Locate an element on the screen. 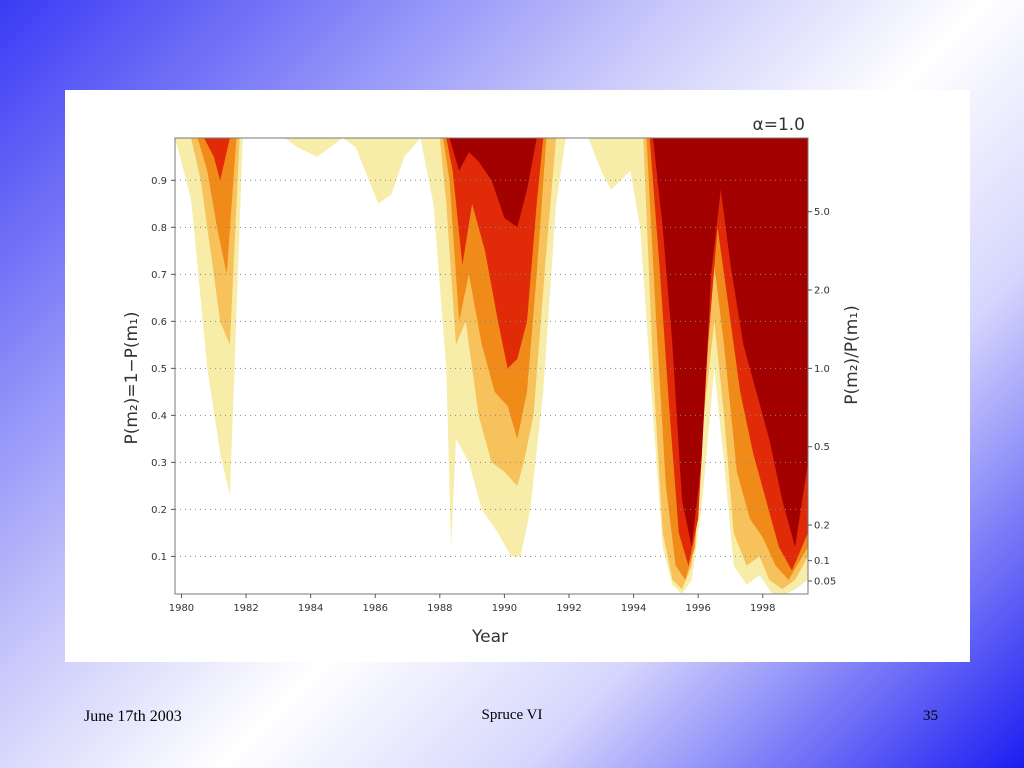 The width and height of the screenshot is (1024, 768). page-number: 35 is located at coordinates (930, 716).